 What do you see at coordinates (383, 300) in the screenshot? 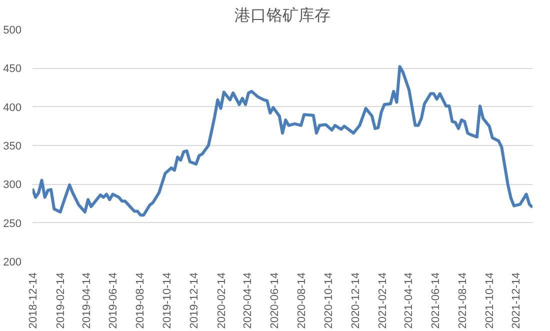
I see `x-tick-label: 2021-02-14` at bounding box center [383, 300].